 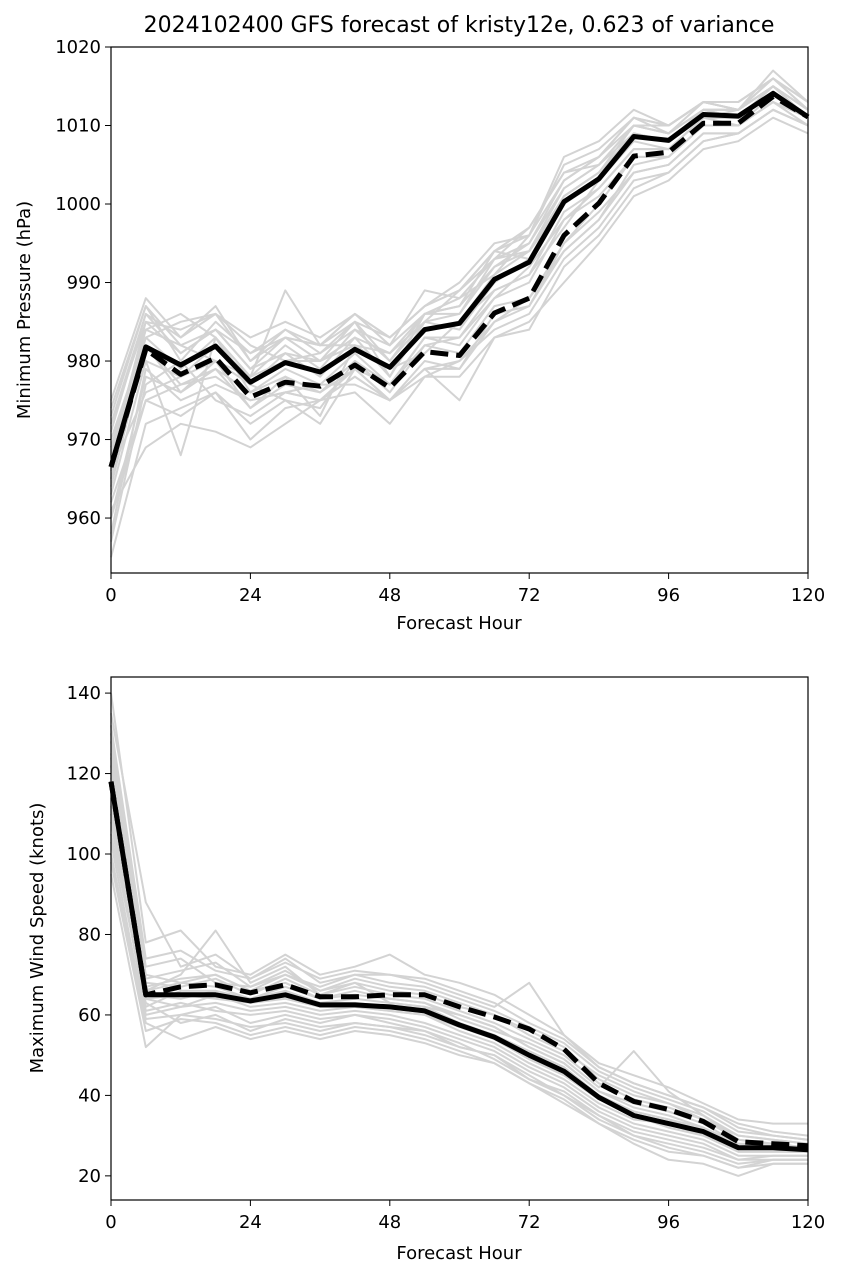 What do you see at coordinates (250, 1222) in the screenshot?
I see `wind-x-tick-label: 24` at bounding box center [250, 1222].